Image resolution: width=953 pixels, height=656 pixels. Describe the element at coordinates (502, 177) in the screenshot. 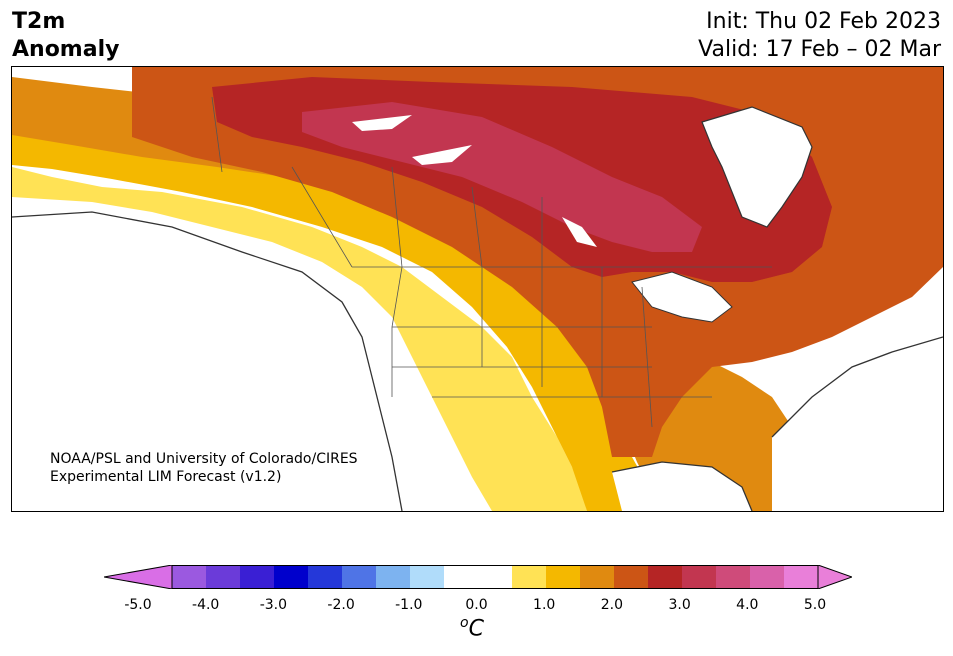

I see `anomaly-band-crimson` at that location.